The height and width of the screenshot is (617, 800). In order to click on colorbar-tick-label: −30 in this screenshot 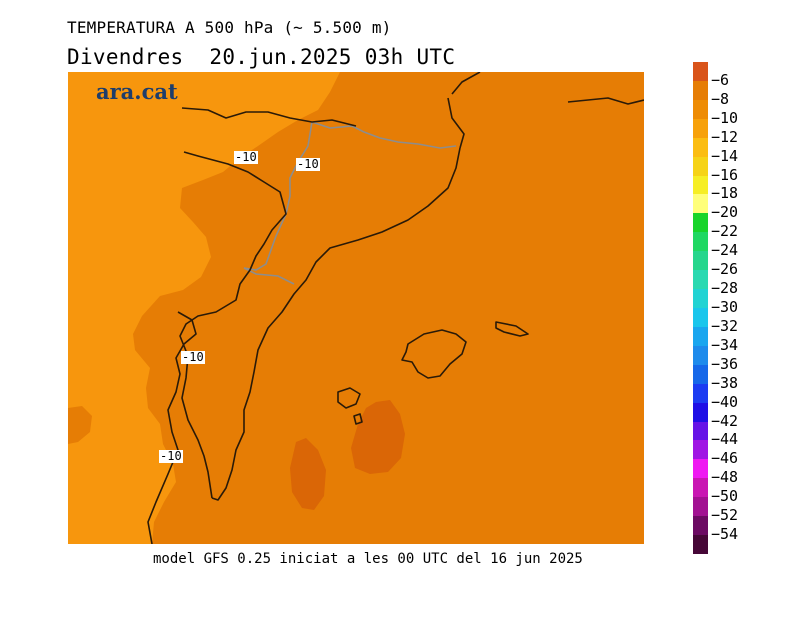, I will do `click(725, 307)`.